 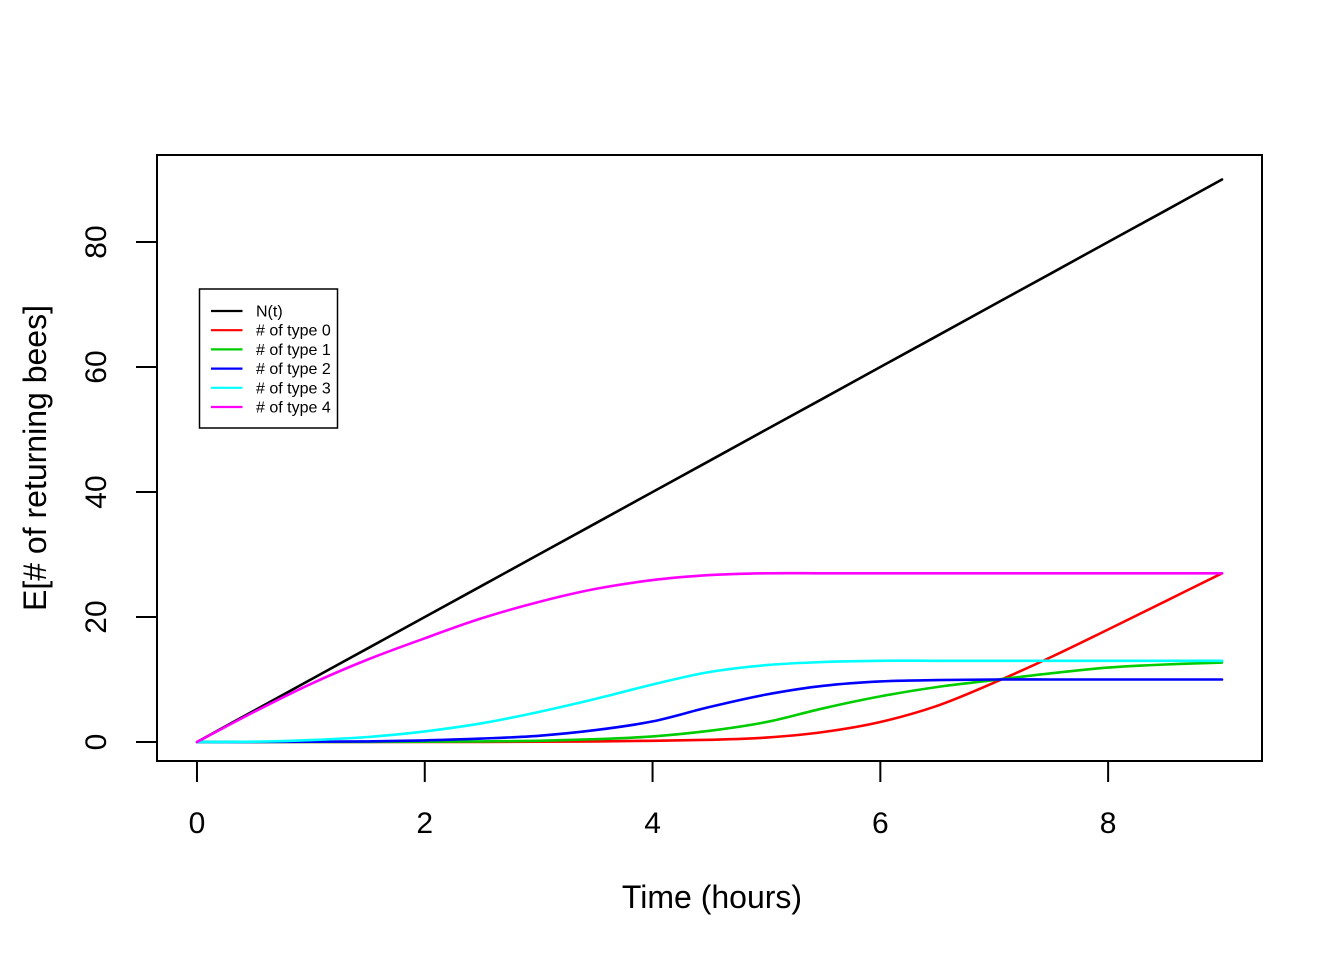 I want to click on y-axis-title: E[# of returning bees], so click(x=35, y=458).